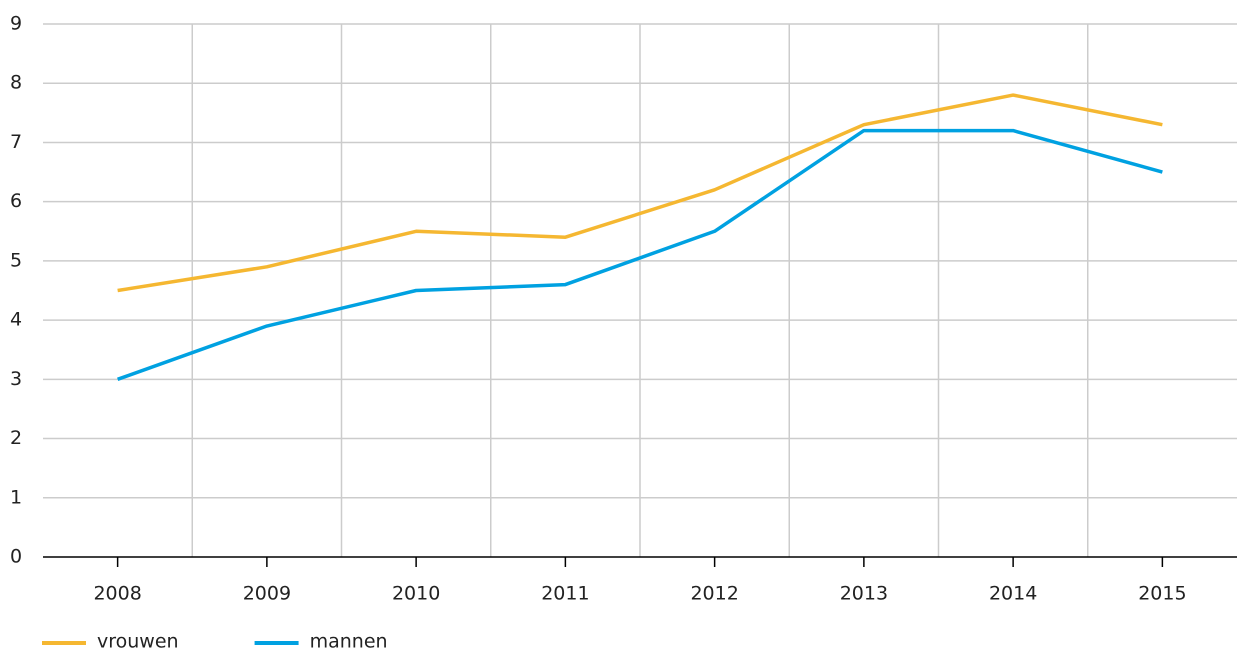 This screenshot has width=1237, height=652. Describe the element at coordinates (138, 641) in the screenshot. I see `legend-label: vrouwen` at that location.